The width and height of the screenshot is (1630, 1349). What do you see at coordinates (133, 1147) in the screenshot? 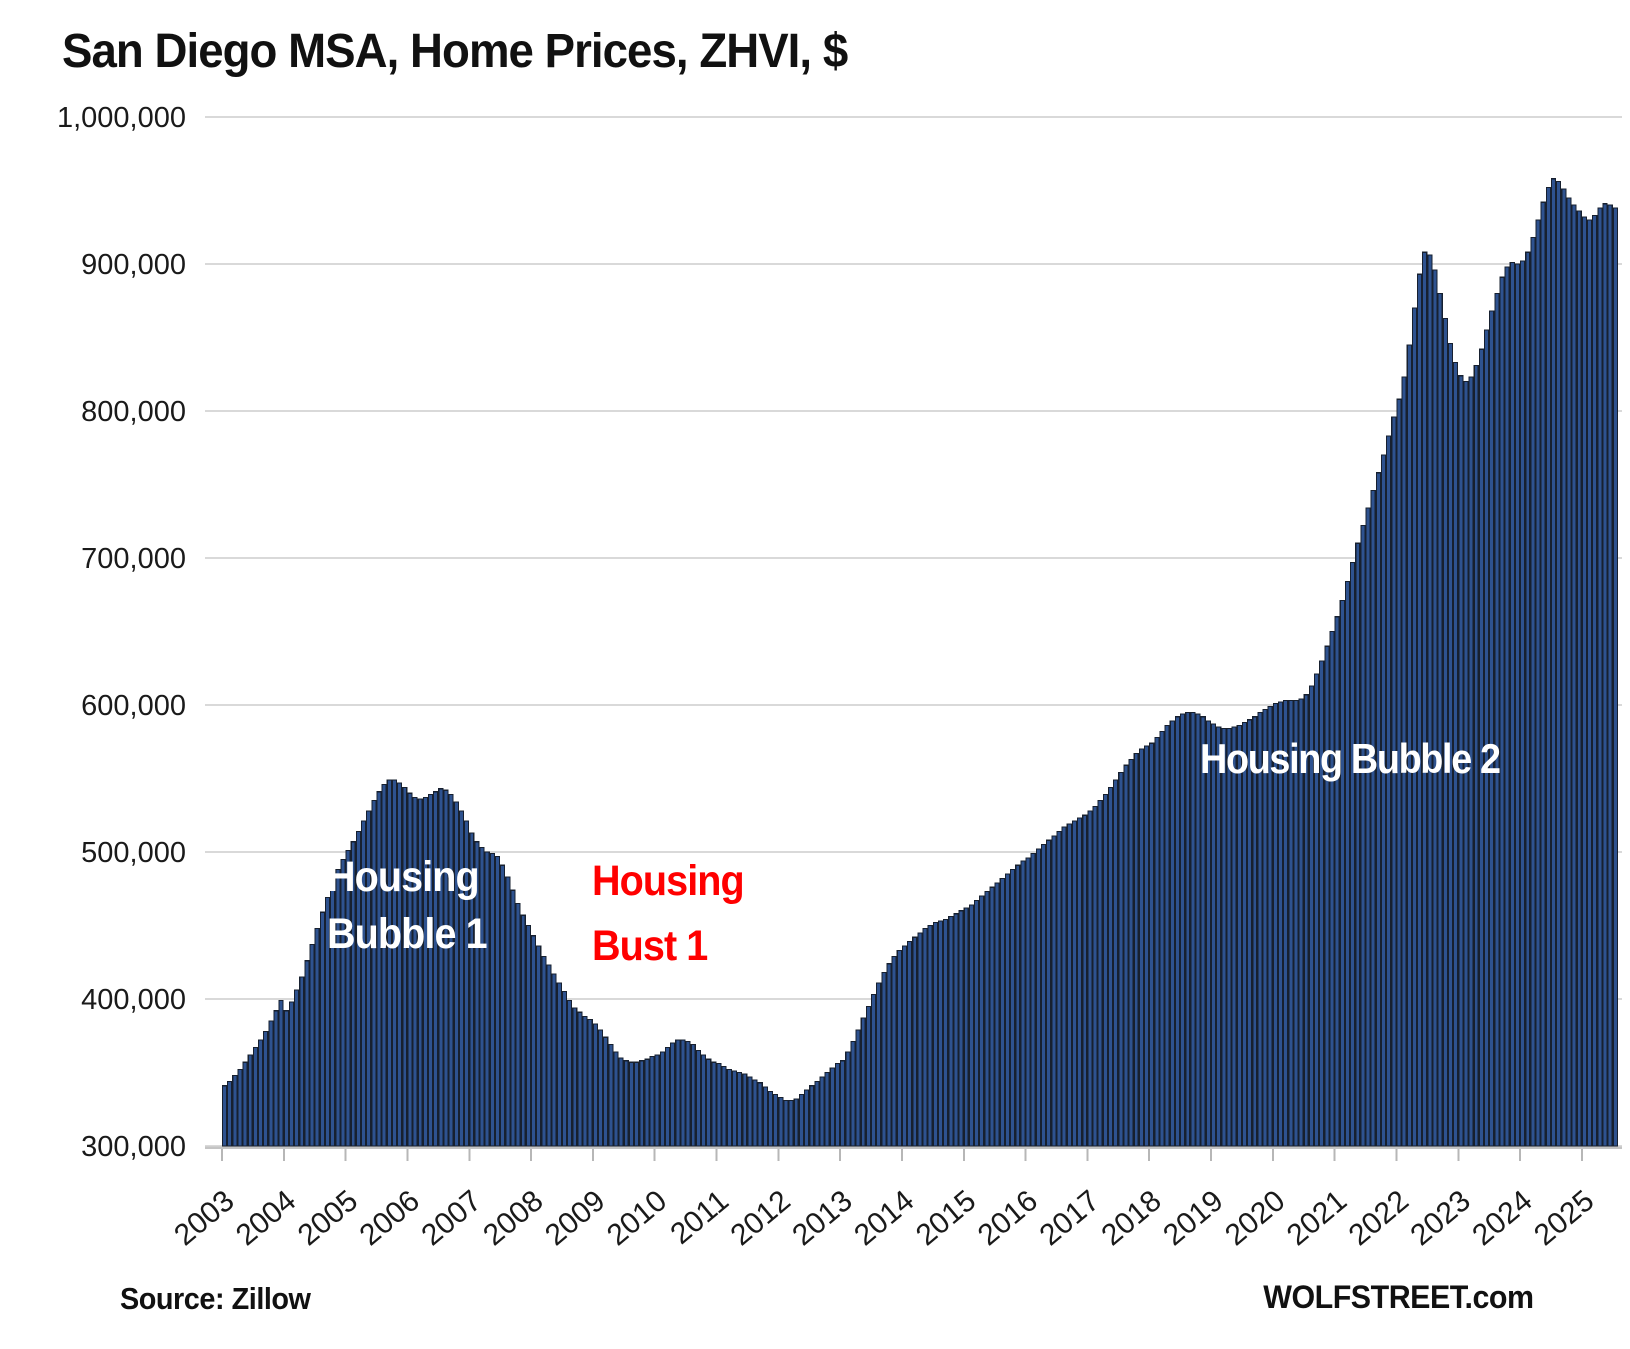
I see `y-axis-label: 300,000` at bounding box center [133, 1147].